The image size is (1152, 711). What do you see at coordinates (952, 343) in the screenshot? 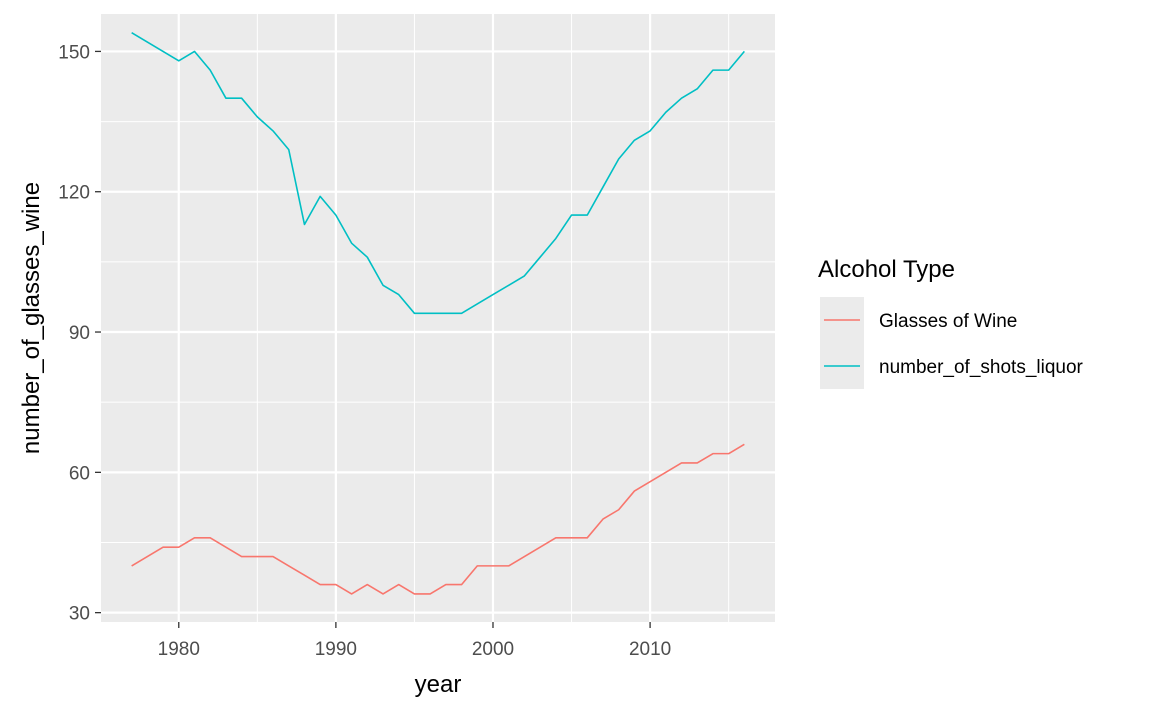
I see `legend-items: Glasses of Wine number_of_shots_liquor` at bounding box center [952, 343].